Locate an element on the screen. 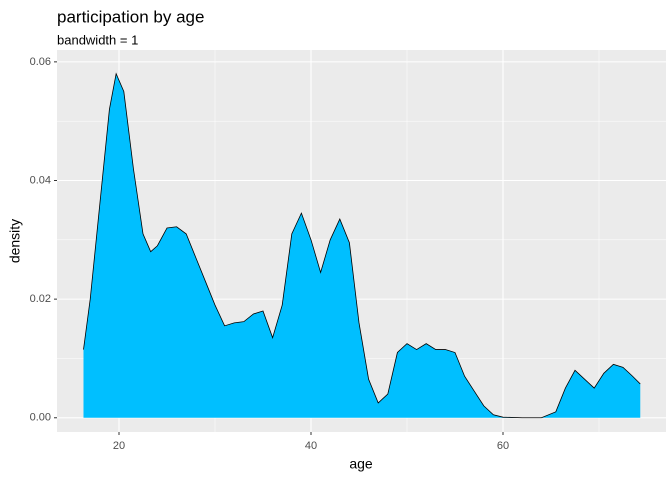  x-tick-label: 60 is located at coordinates (503, 446).